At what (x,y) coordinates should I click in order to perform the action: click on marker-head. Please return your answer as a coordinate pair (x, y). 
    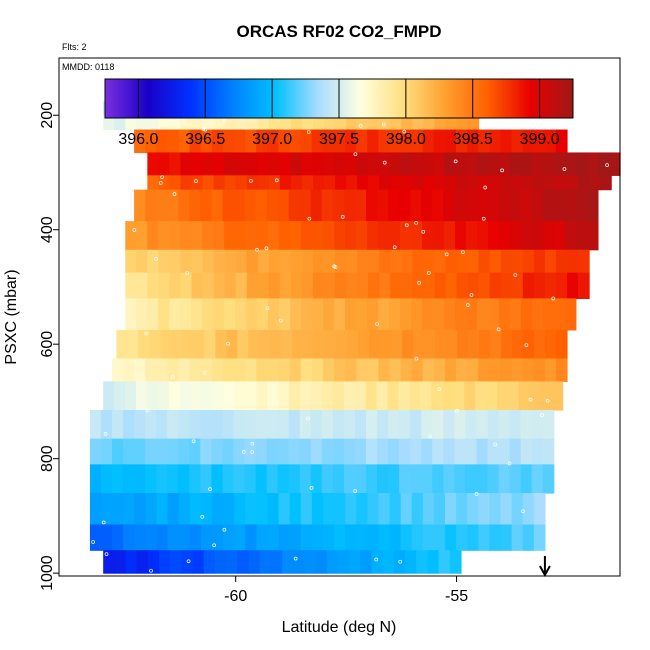
    Looking at the image, I should click on (545, 571).